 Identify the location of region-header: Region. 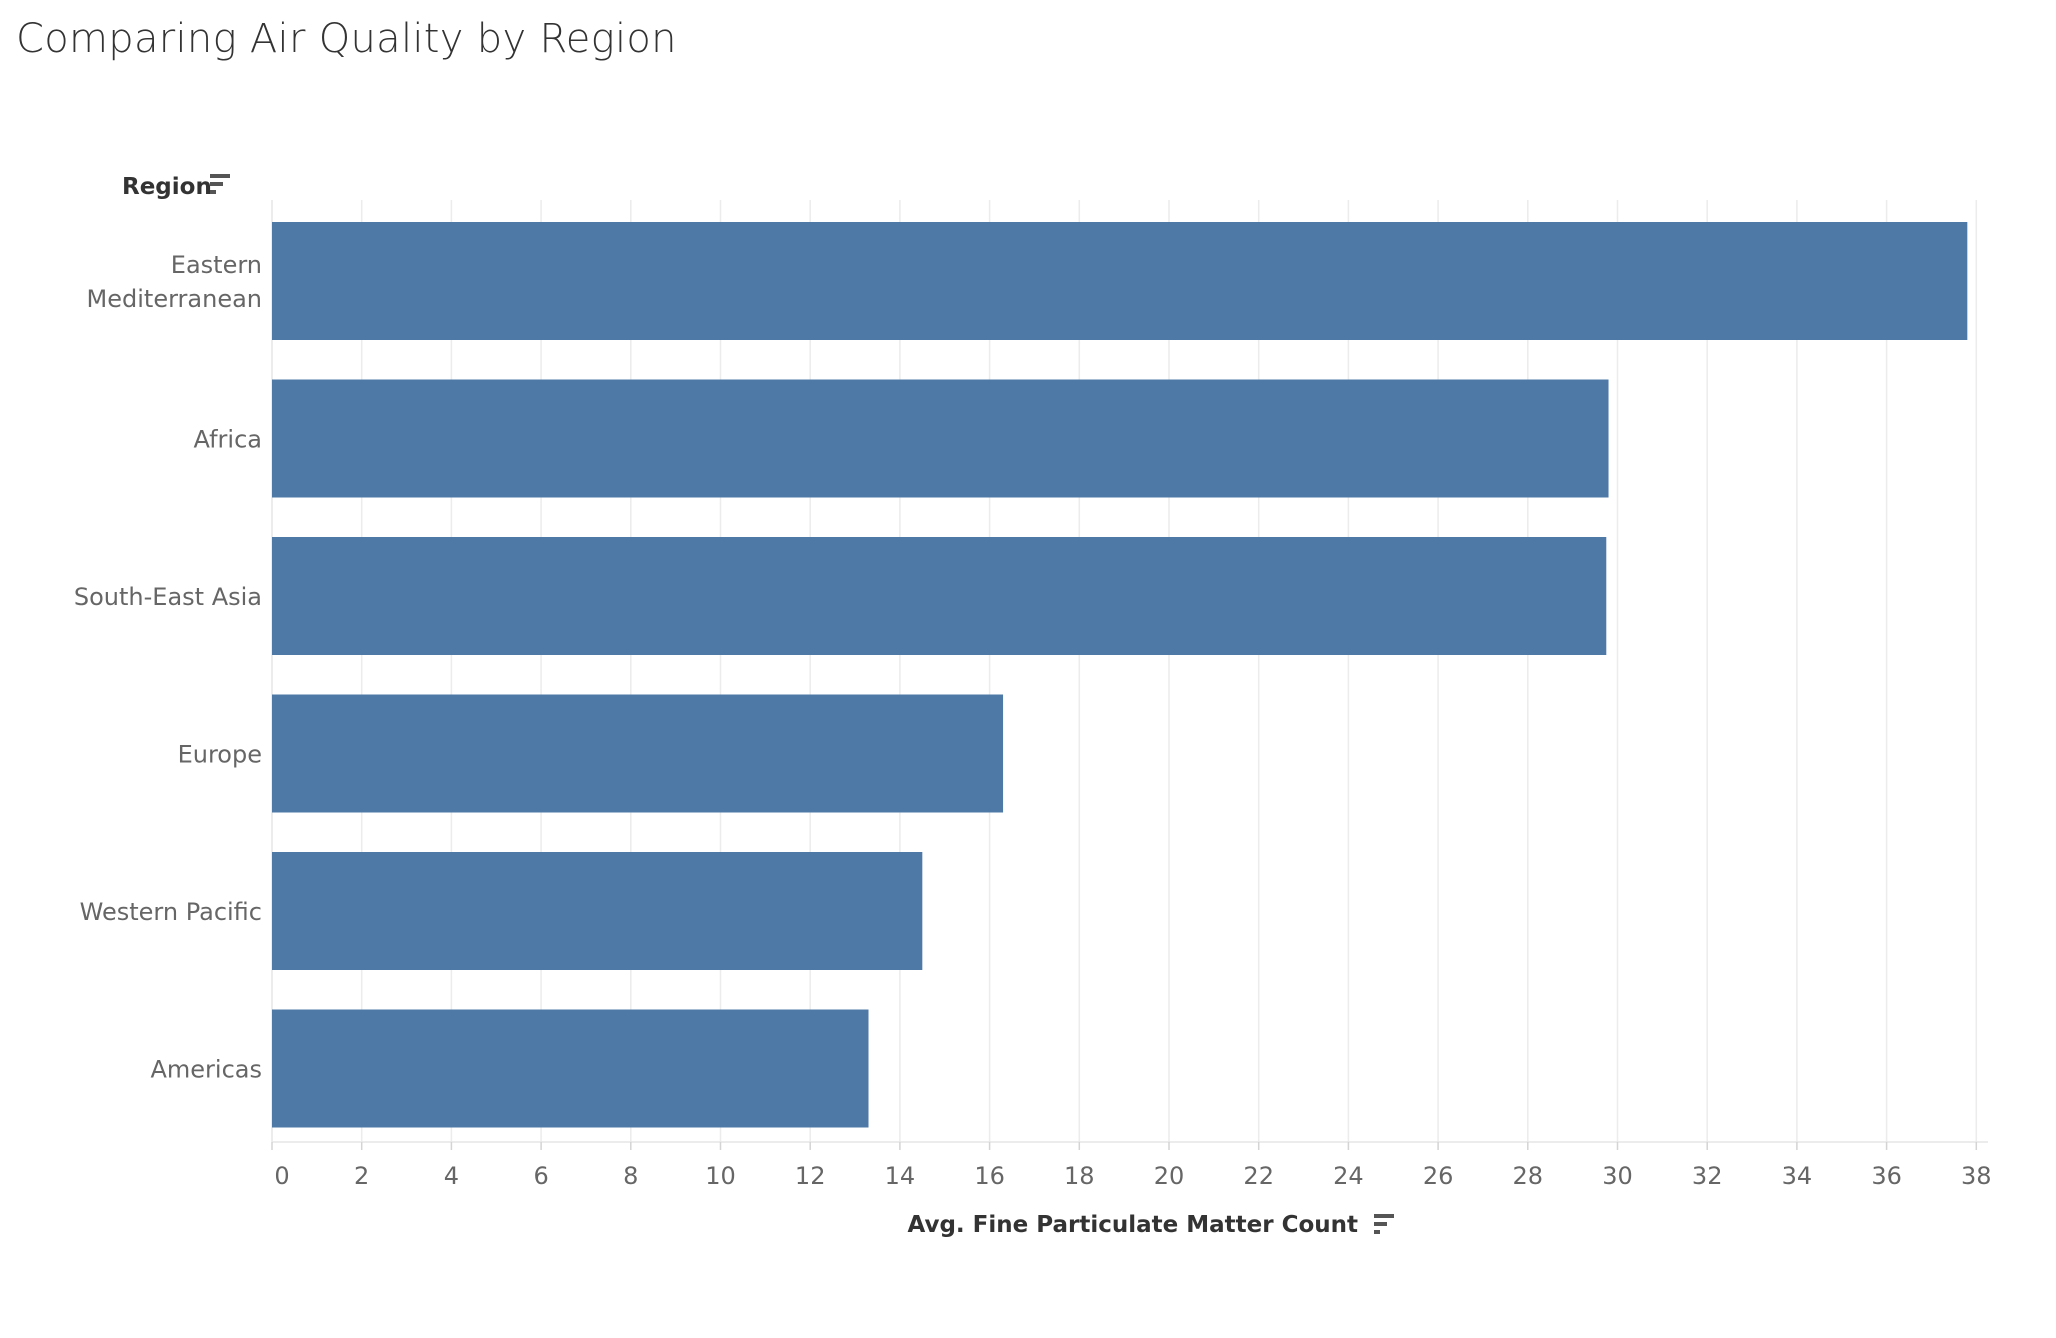
(167, 187).